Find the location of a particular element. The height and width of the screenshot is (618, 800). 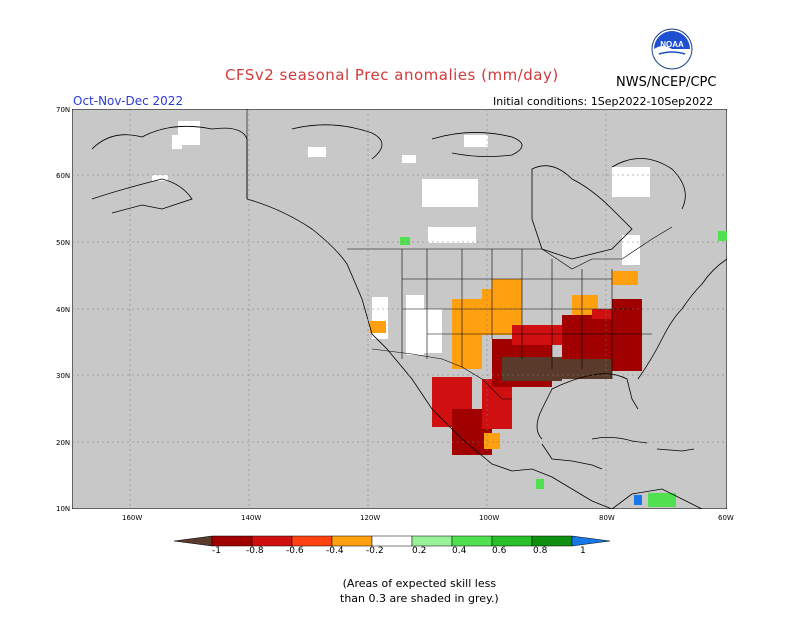

map-title: CFSv2 seasonal Prec anomalies (mm/day) is located at coordinates (392, 75).